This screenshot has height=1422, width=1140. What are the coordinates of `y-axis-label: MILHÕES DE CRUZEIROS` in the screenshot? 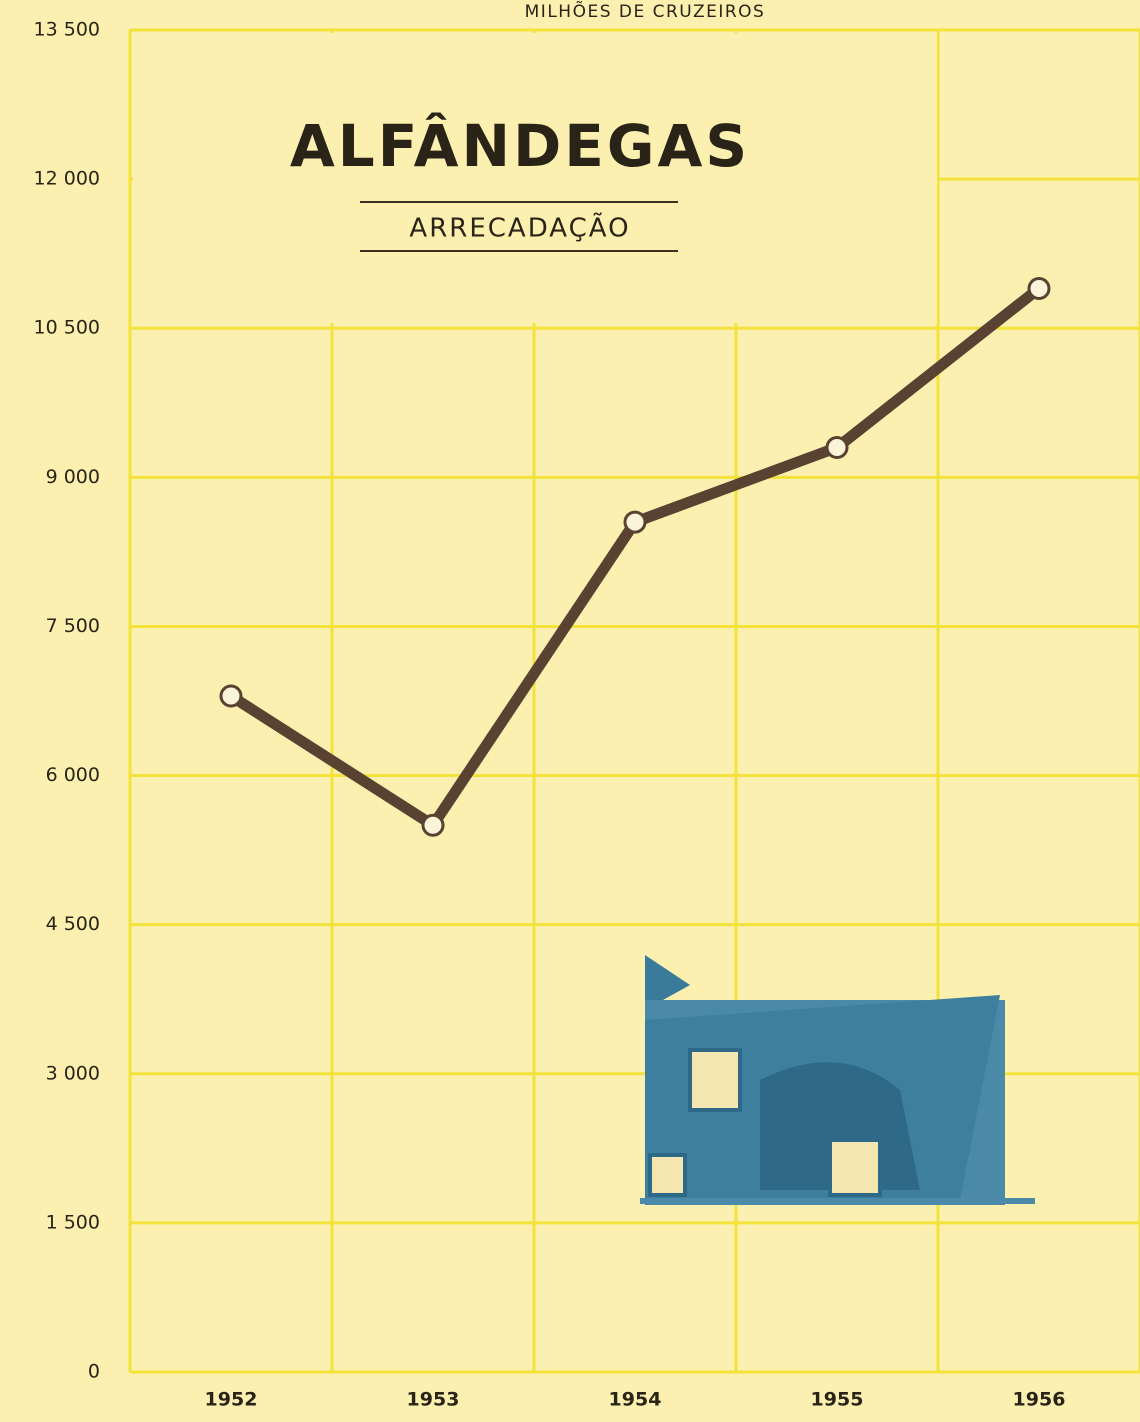 It's located at (645, 11).